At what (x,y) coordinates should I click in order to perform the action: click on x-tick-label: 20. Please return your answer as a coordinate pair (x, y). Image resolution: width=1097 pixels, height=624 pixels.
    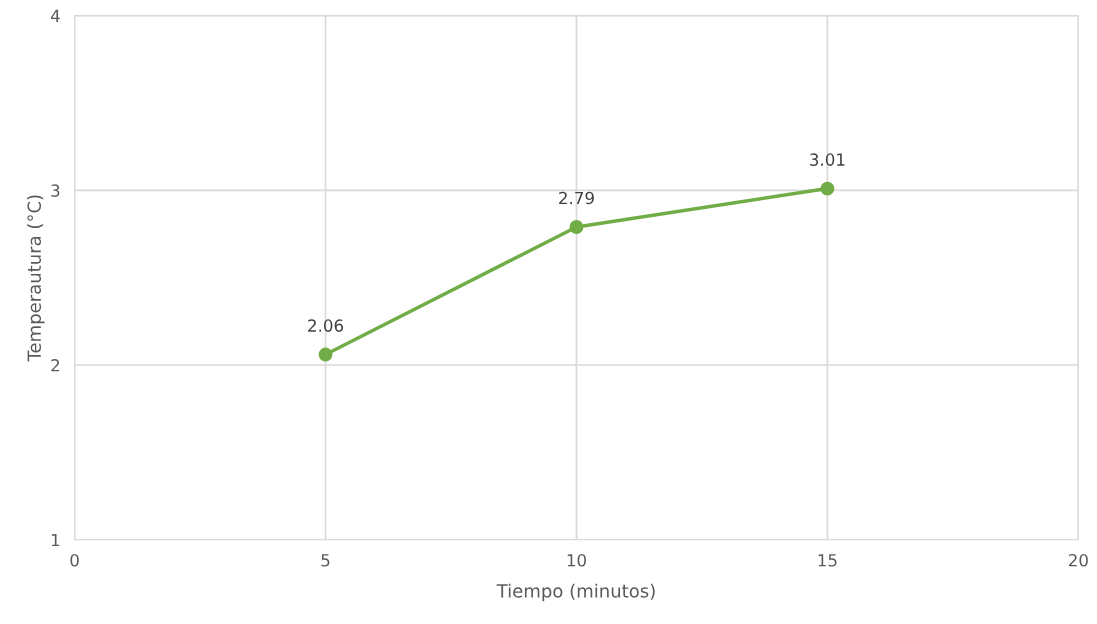
    Looking at the image, I should click on (1078, 560).